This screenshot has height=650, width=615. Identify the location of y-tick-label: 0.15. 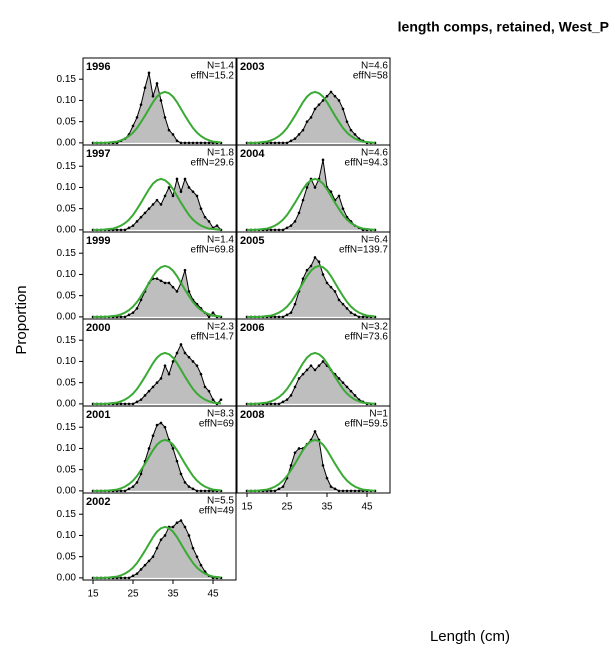
(67, 427).